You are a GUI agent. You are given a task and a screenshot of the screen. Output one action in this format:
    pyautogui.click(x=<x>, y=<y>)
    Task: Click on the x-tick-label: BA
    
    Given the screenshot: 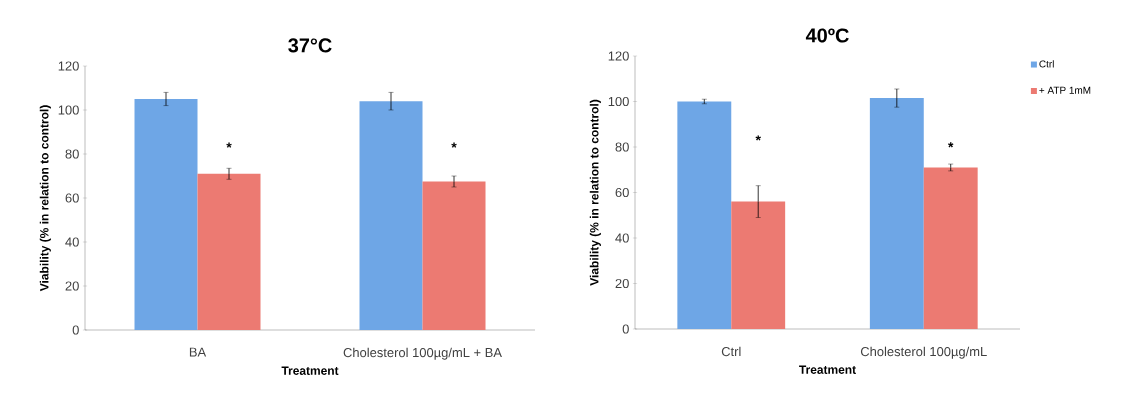 What is the action you would take?
    pyautogui.click(x=198, y=352)
    